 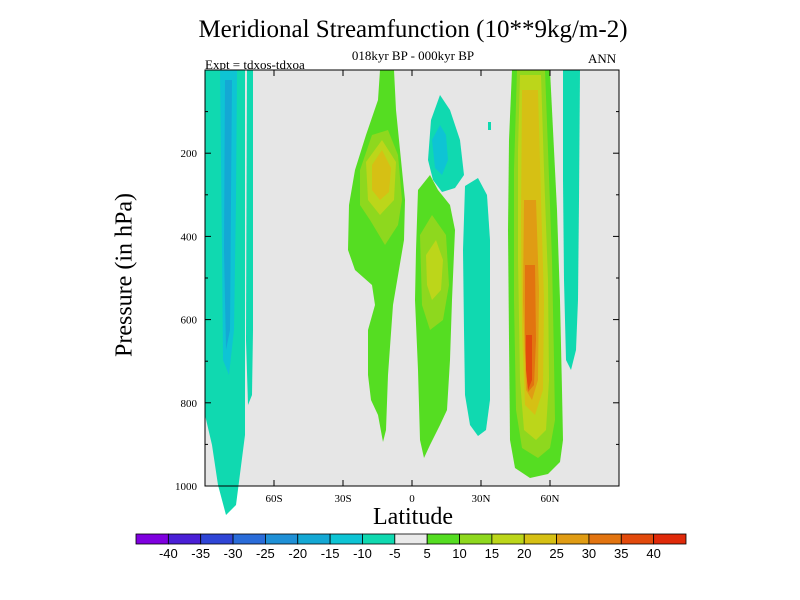 What do you see at coordinates (189, 154) in the screenshot?
I see `y-tick-label: 200` at bounding box center [189, 154].